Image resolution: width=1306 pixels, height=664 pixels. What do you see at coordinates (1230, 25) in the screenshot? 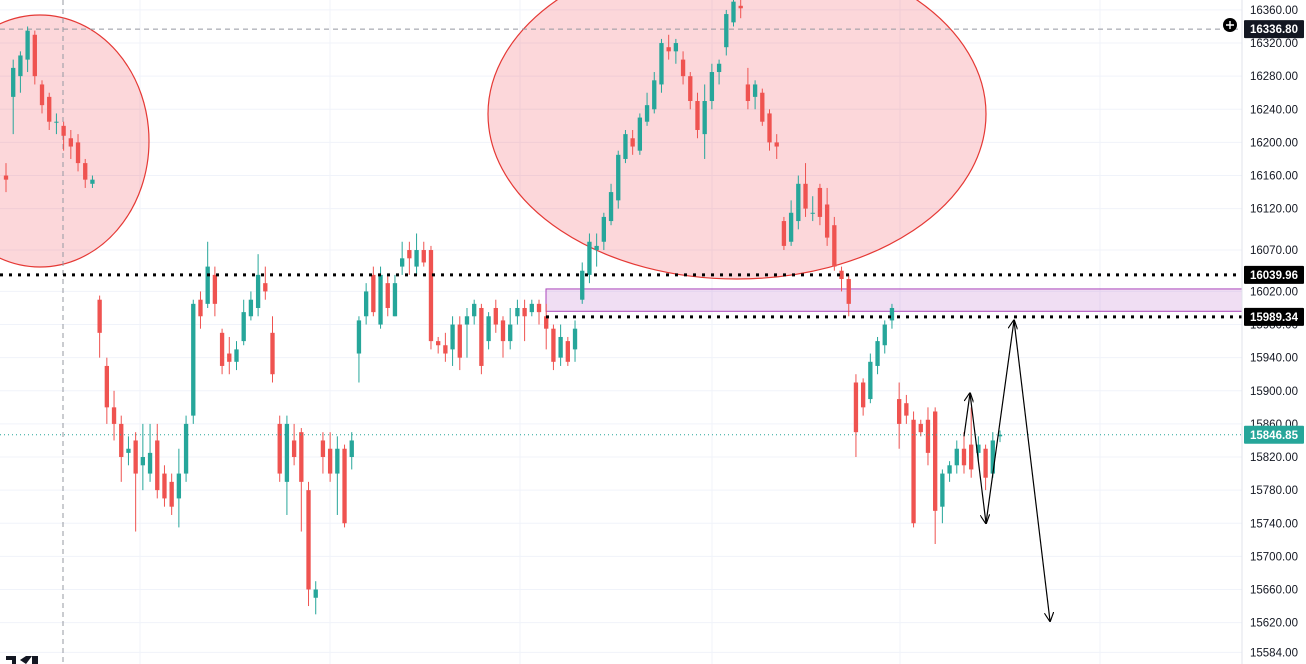
I see `add-alert-button` at bounding box center [1230, 25].